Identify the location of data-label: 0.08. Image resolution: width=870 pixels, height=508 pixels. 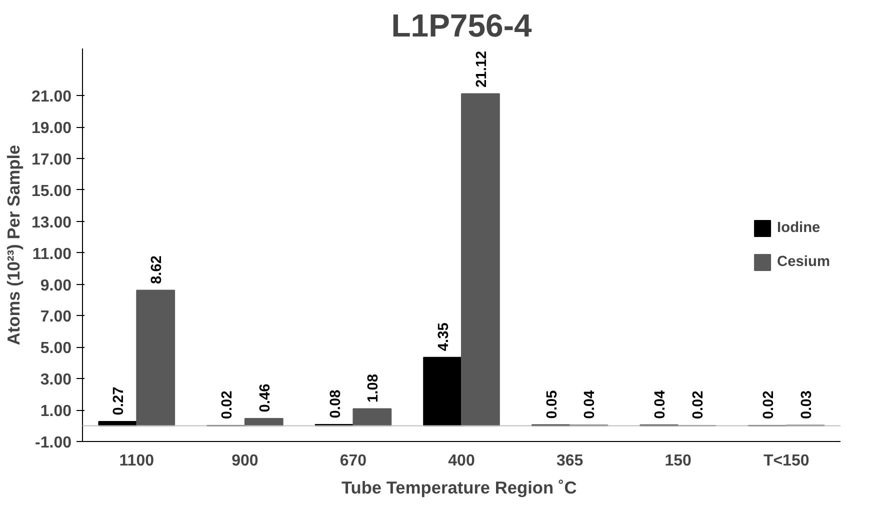
(336, 404).